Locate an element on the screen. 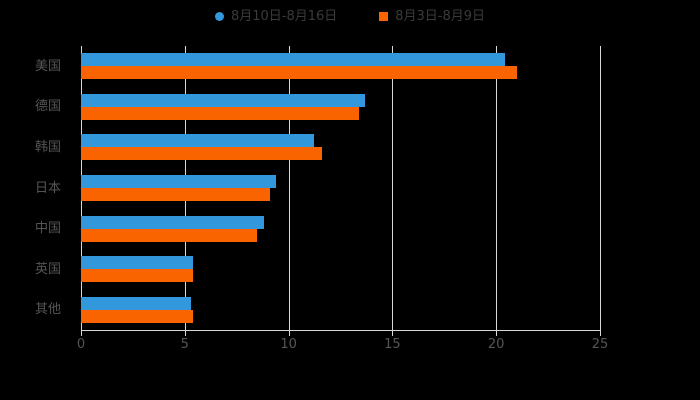  y-axis-label-6: 其他 is located at coordinates (47, 310).